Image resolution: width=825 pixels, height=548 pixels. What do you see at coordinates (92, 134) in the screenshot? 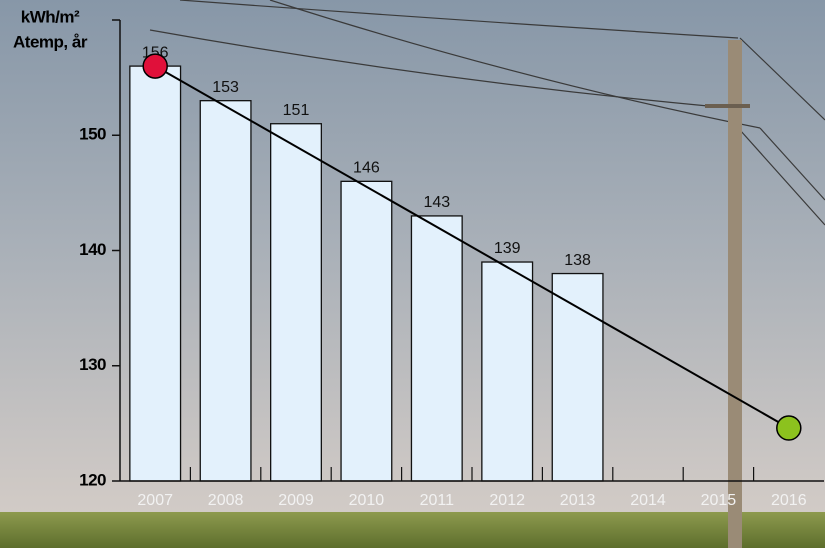
I see `y-tick-label: 150` at bounding box center [92, 134].